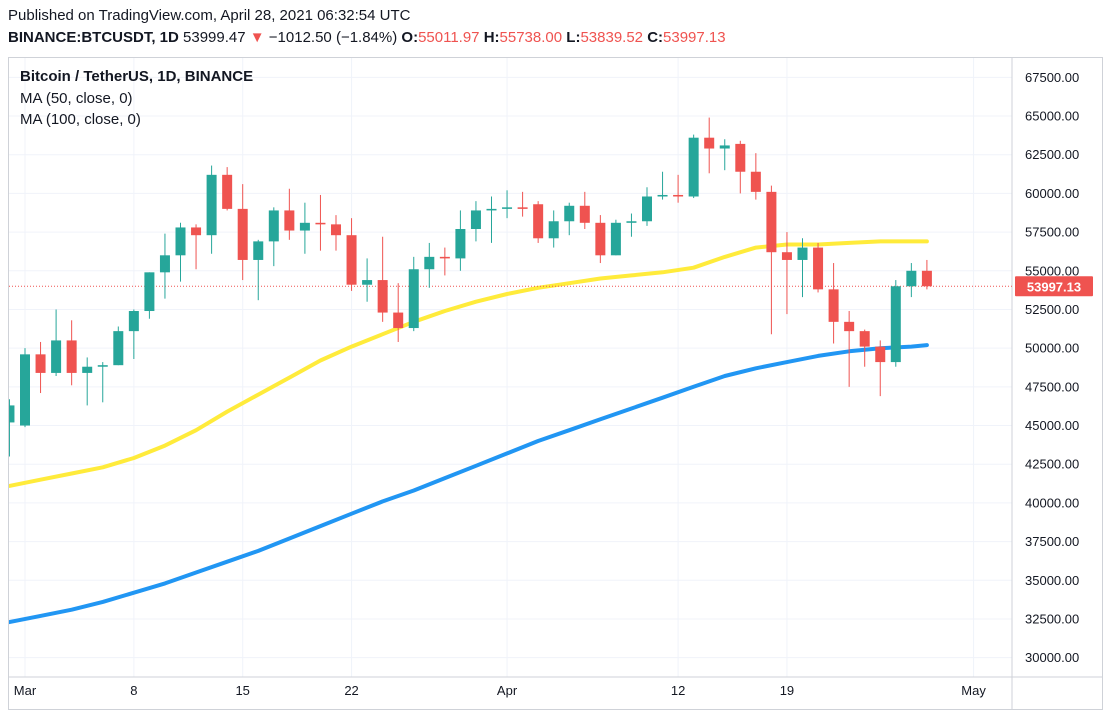  What do you see at coordinates (410, 37) in the screenshot?
I see `open-label: O:` at bounding box center [410, 37].